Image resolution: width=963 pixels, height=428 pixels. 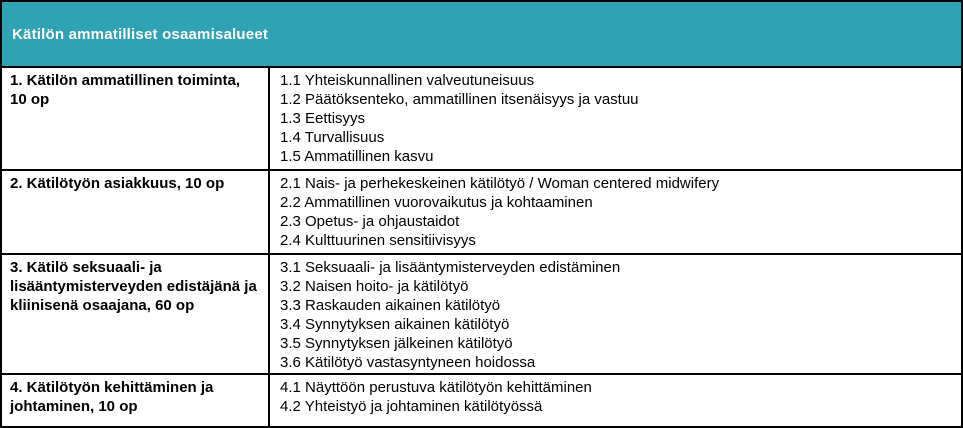 I want to click on competency-item: 3.2 Naisen hoito- ja kätilötyö, so click(x=374, y=286).